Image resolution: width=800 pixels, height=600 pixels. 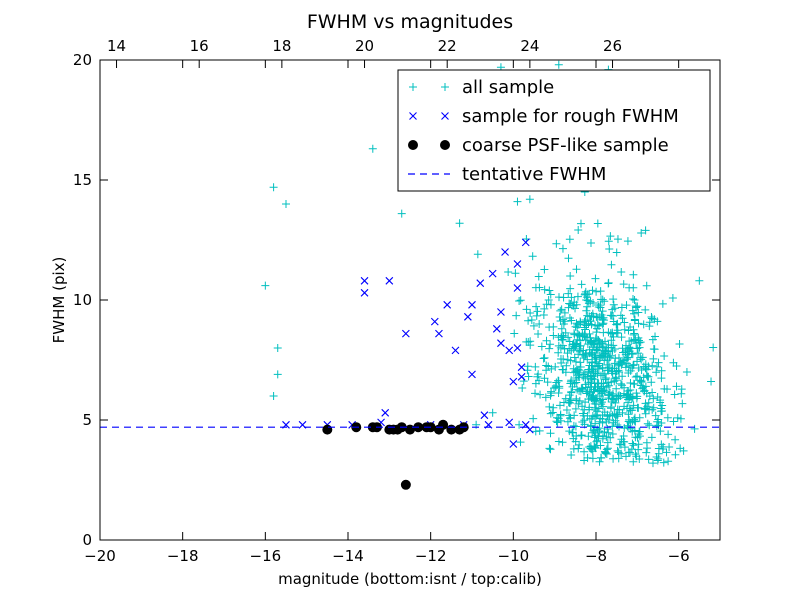 What do you see at coordinates (199, 46) in the screenshot?
I see `top-x-tick-label: 16` at bounding box center [199, 46].